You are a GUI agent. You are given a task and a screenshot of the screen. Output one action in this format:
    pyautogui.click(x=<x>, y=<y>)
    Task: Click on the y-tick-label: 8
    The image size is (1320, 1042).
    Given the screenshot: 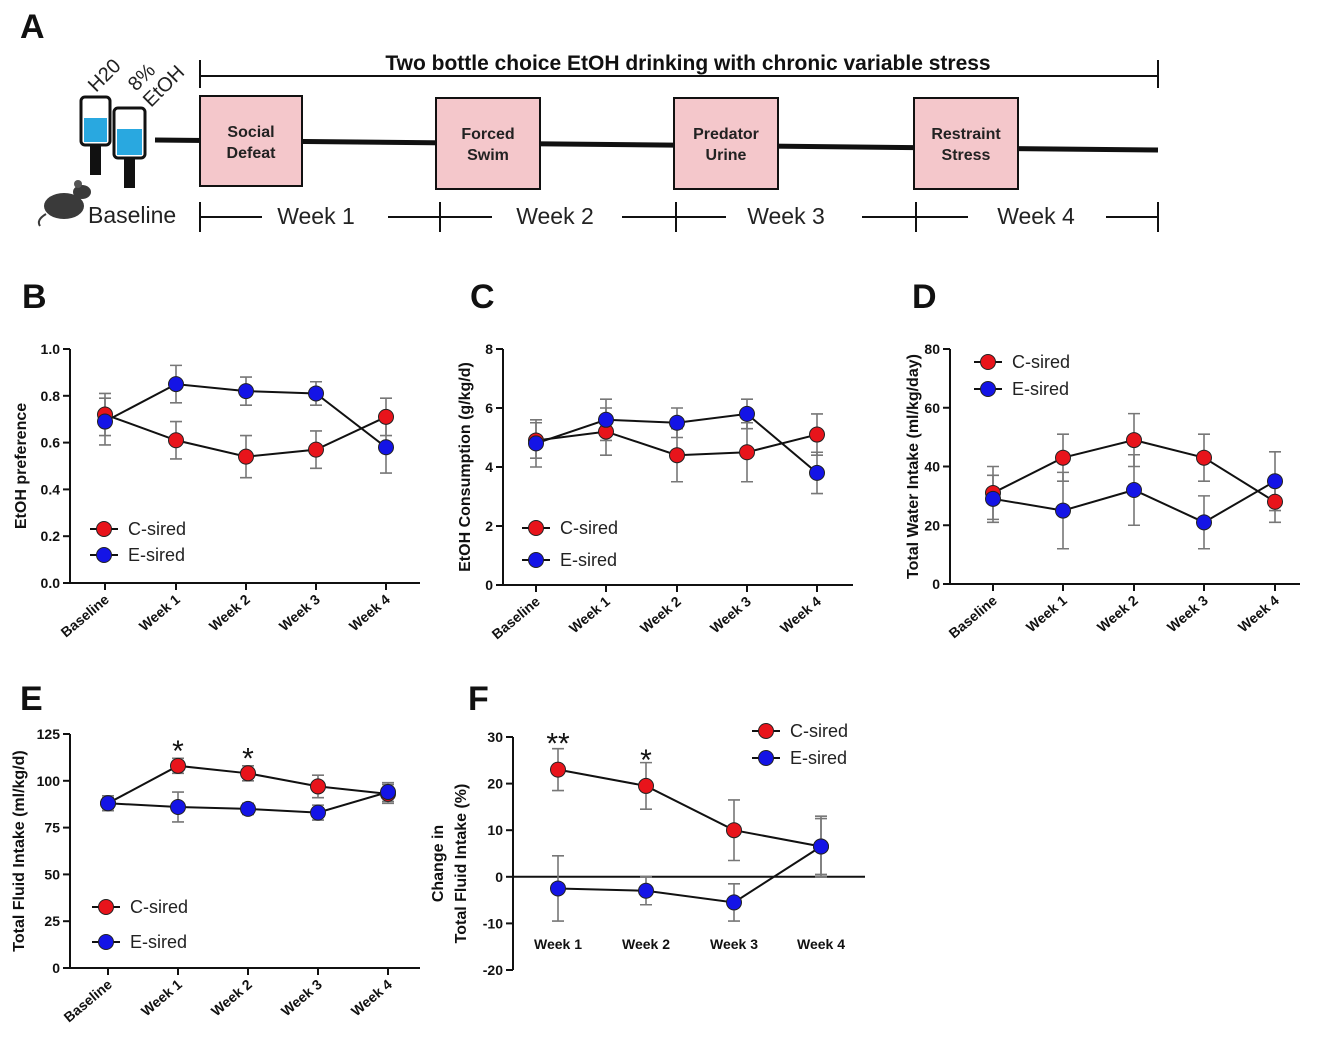 What is the action you would take?
    pyautogui.click(x=489, y=349)
    